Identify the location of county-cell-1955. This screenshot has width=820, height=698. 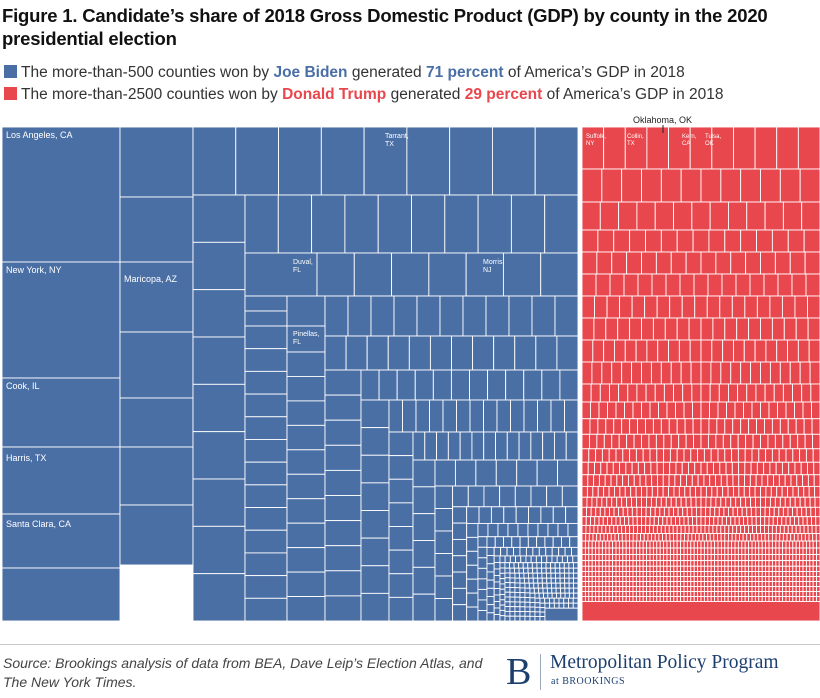
(818, 599).